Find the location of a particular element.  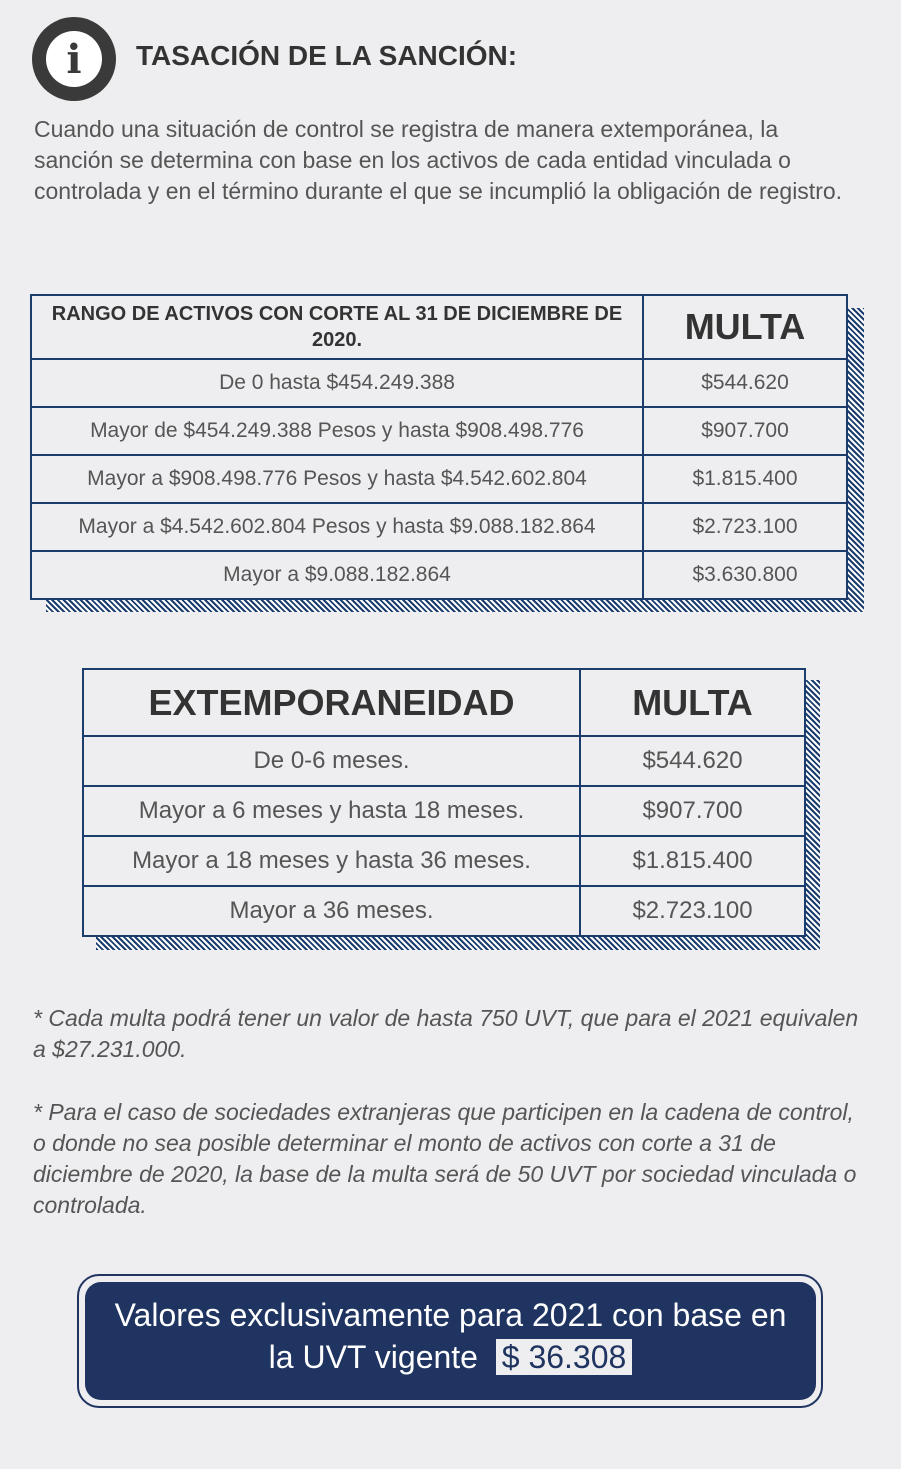

cell: $3.630.800 is located at coordinates (745, 575).